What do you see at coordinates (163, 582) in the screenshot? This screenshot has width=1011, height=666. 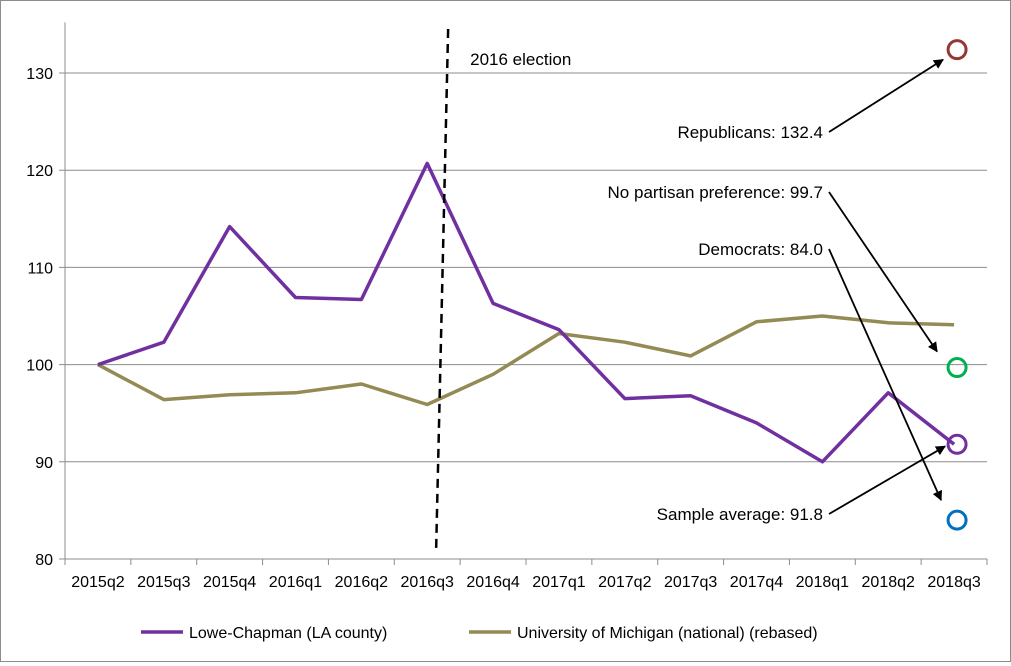 I see `x-tick-label-2015q3: 2015q3` at bounding box center [163, 582].